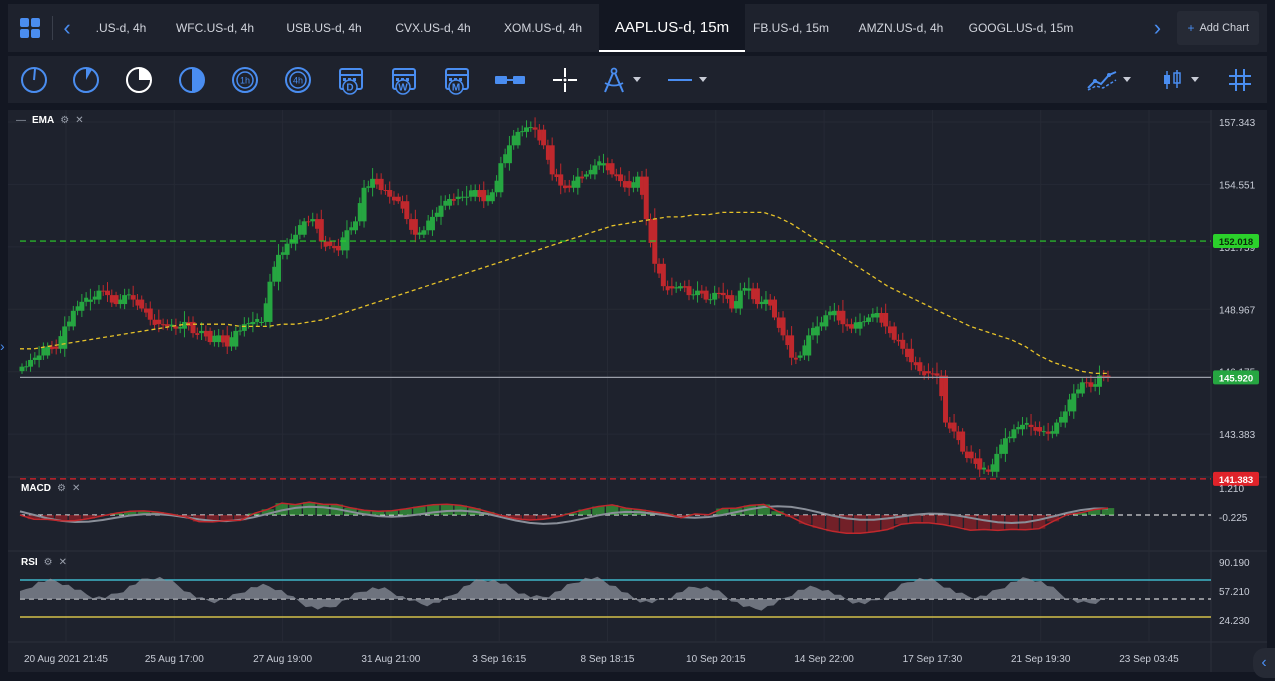 Image resolution: width=1275 pixels, height=681 pixels. What do you see at coordinates (1218, 28) in the screenshot?
I see `add-chart-button: + Add Chart` at bounding box center [1218, 28].